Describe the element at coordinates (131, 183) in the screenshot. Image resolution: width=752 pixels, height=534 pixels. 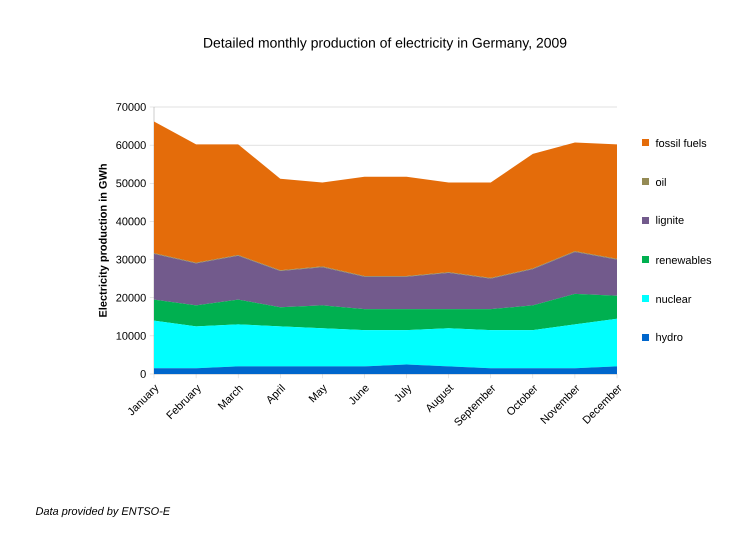
I see `y-tick-label: 50000` at that location.